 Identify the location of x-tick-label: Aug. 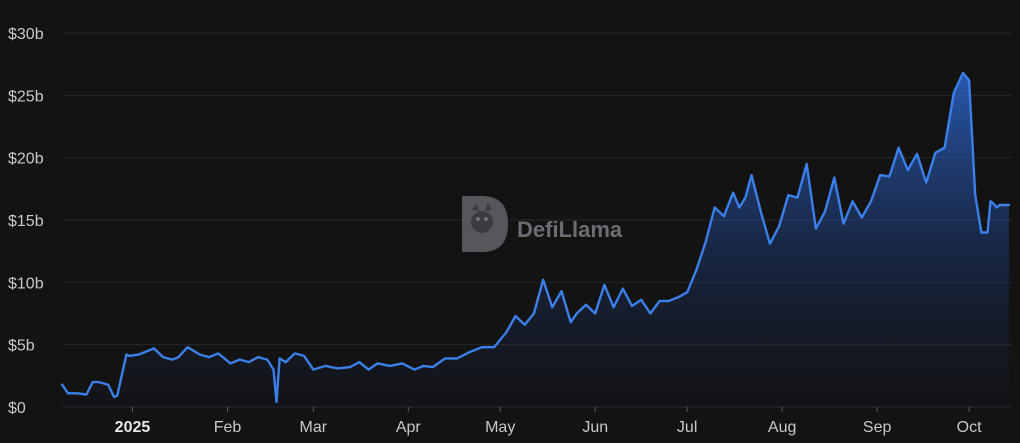
(782, 427).